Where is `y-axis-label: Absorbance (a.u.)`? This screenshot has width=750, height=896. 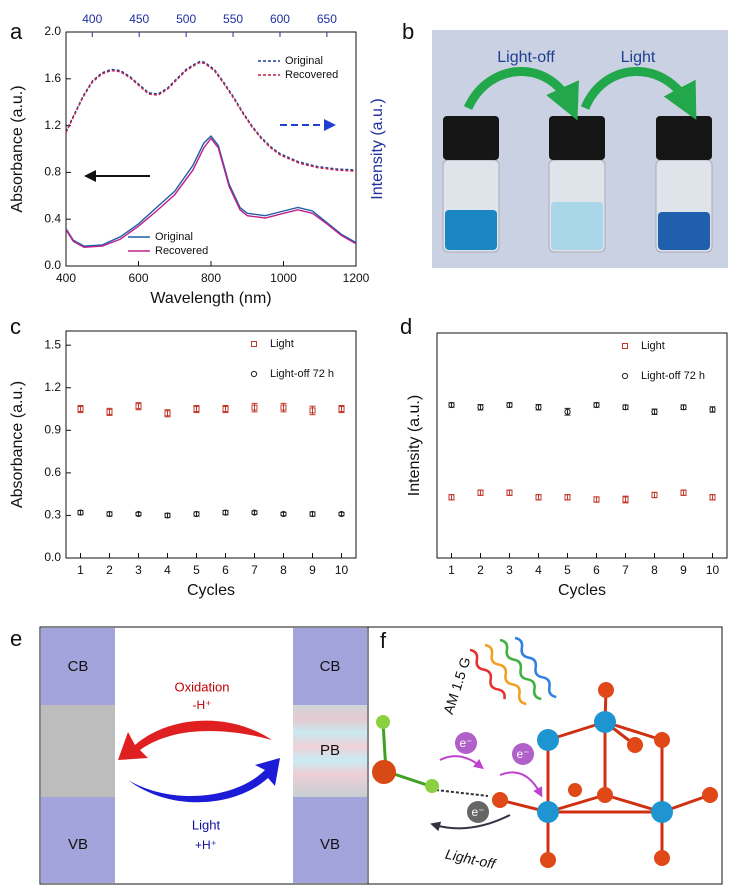
y-axis-label: Absorbance (a.u.) is located at coordinates (17, 148).